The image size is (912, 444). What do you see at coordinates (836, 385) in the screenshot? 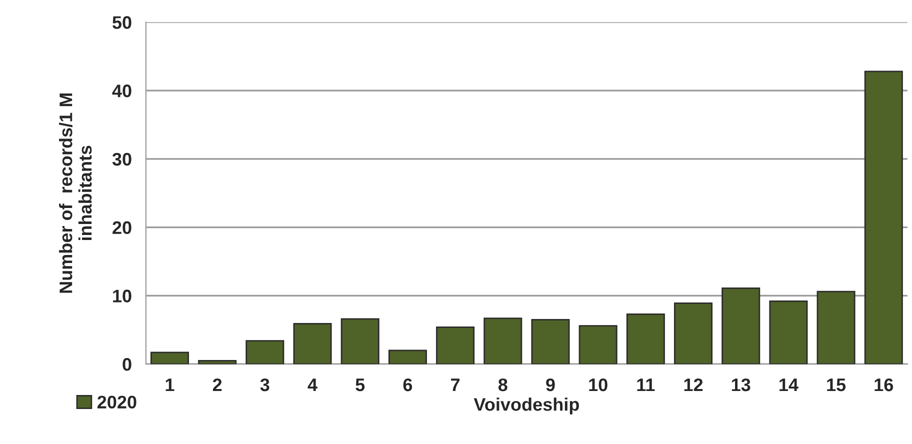
I see `x-tick-label: 15` at bounding box center [836, 385].